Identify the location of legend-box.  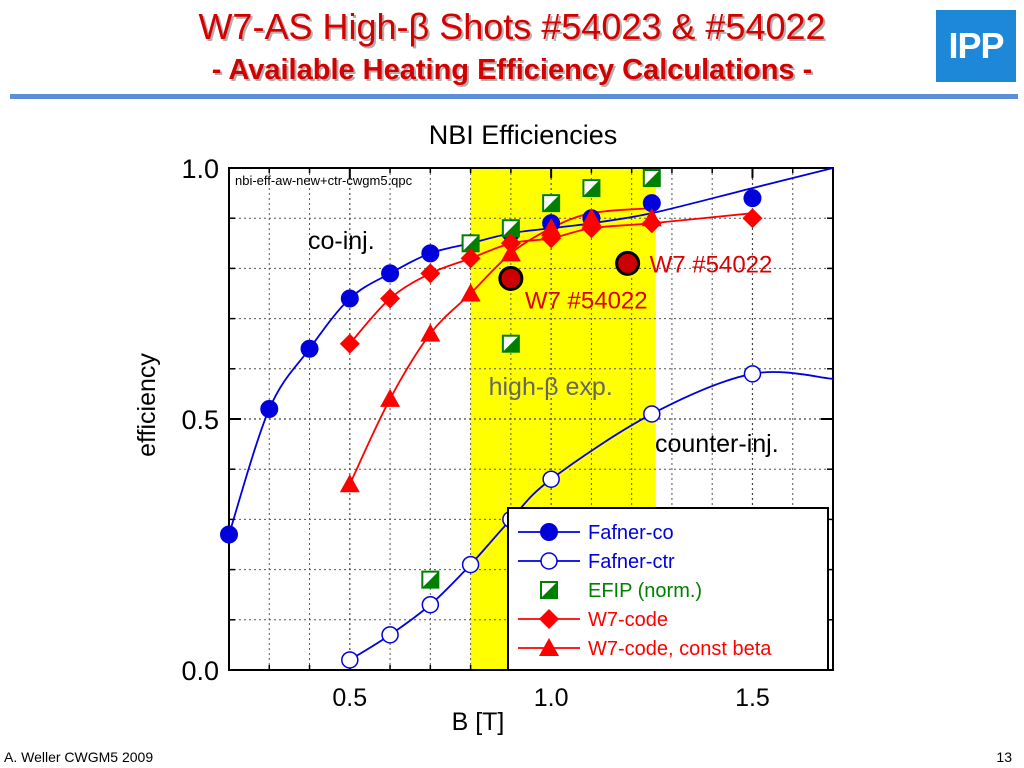
(668, 589).